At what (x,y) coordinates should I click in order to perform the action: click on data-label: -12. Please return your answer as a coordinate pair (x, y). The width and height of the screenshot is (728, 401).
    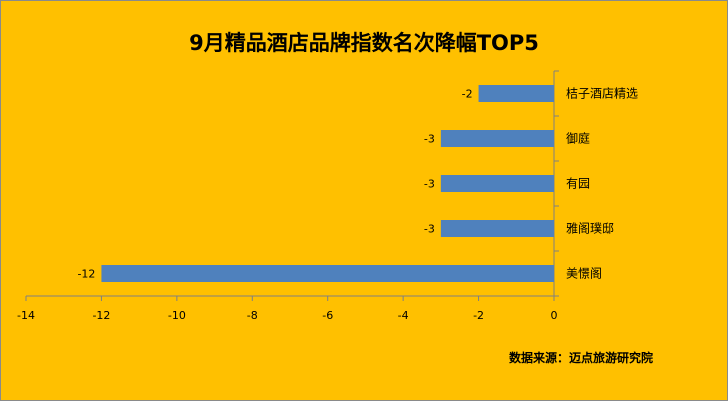
    Looking at the image, I should click on (86, 274).